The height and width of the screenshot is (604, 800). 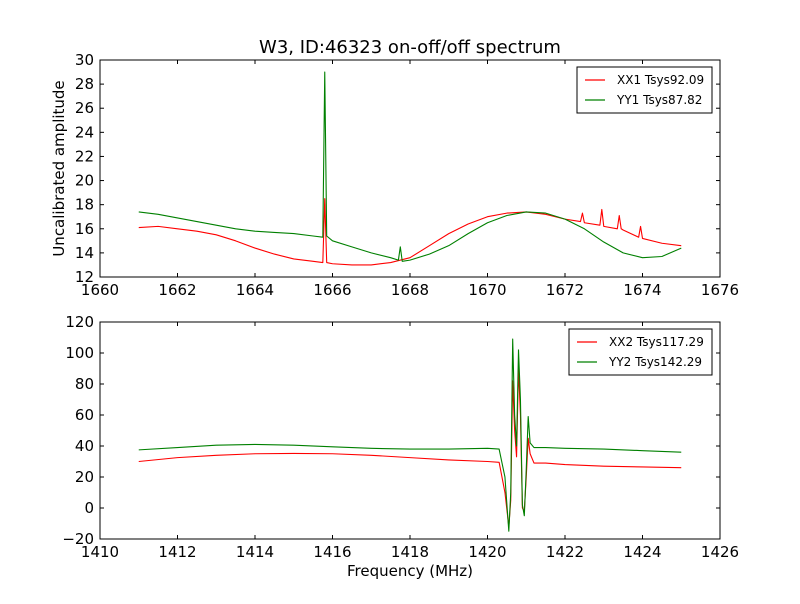 I want to click on x-tick-label-2-4: 1418, so click(x=410, y=552).